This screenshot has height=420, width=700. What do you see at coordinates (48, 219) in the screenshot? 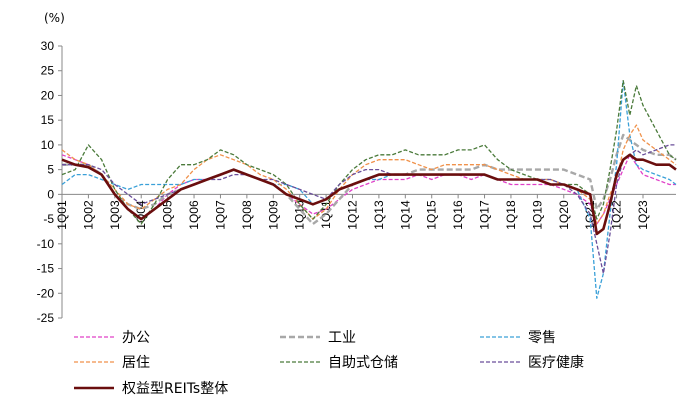
I see `y-tick-label: -5` at bounding box center [48, 219].